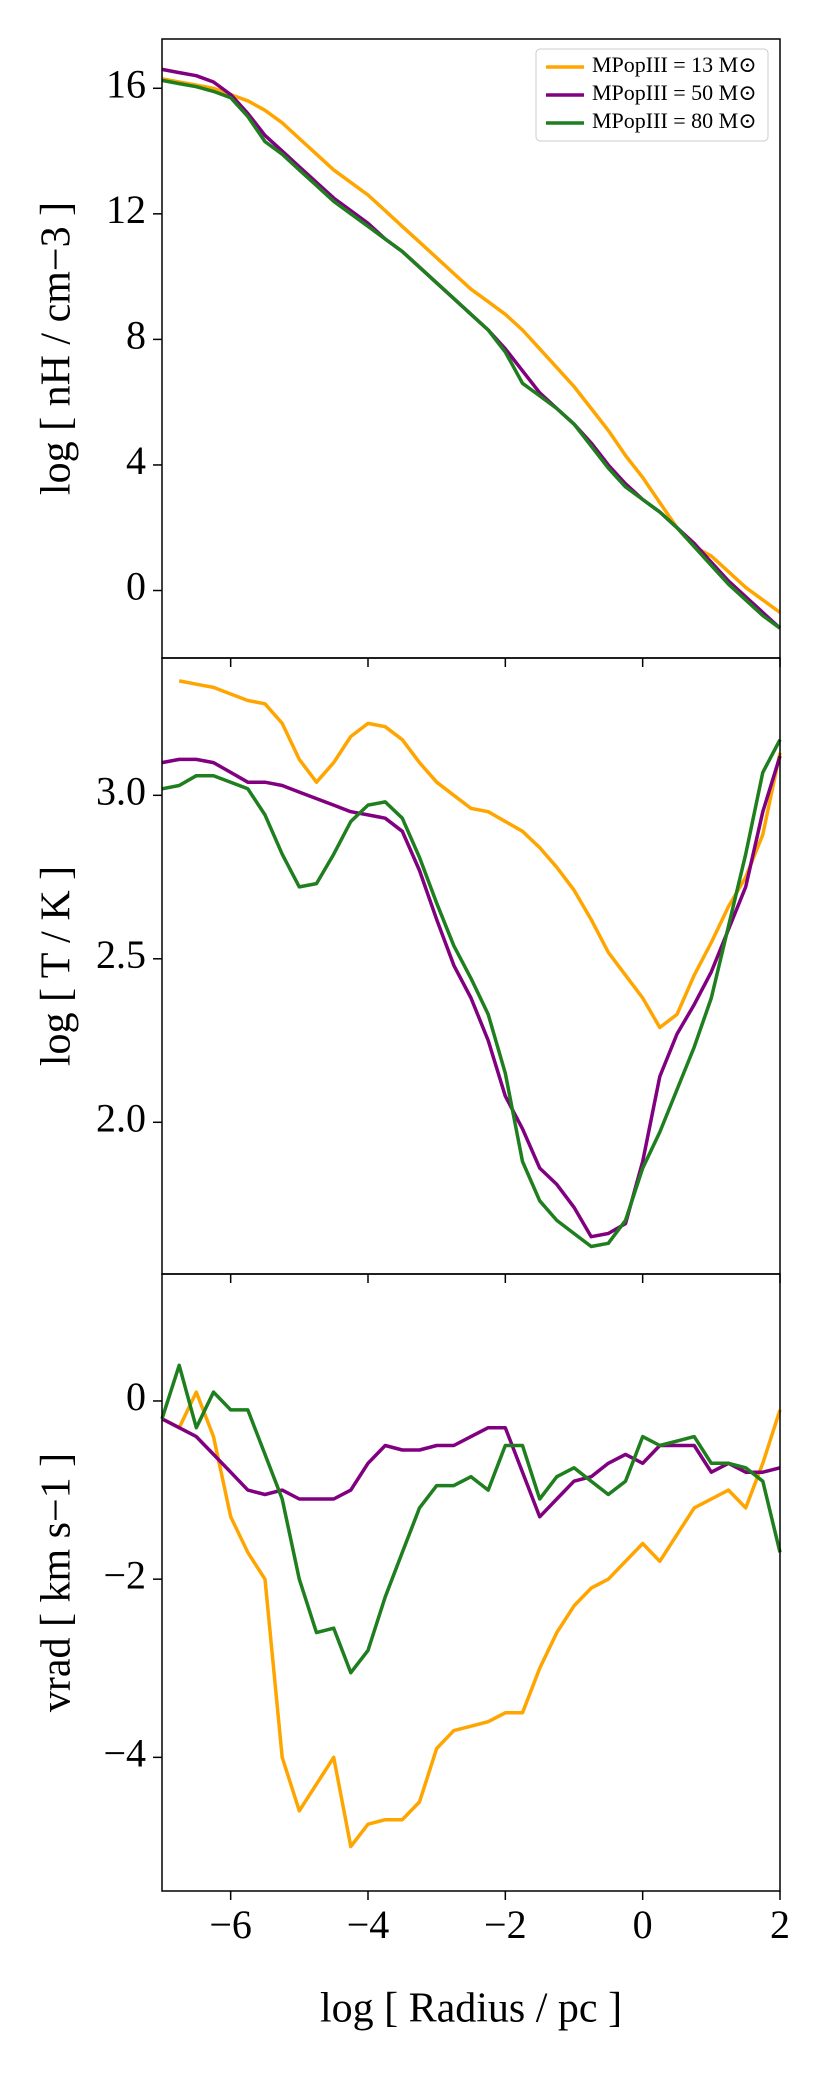 Image resolution: width=830 pixels, height=2076 pixels. Describe the element at coordinates (126, 83) in the screenshot. I see `y-tick-label: 16` at that location.